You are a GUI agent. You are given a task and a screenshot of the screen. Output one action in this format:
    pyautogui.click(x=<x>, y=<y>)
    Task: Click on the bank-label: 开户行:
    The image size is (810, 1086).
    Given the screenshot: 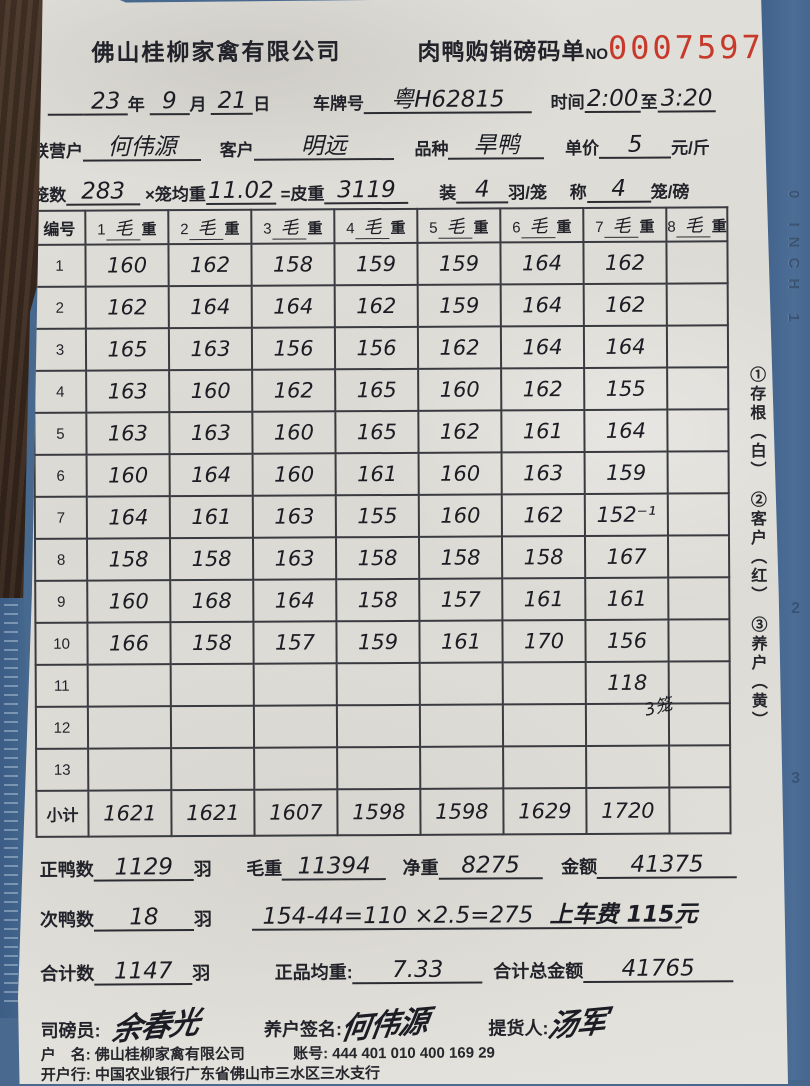 What is the action you would take?
    pyautogui.click(x=65, y=1075)
    